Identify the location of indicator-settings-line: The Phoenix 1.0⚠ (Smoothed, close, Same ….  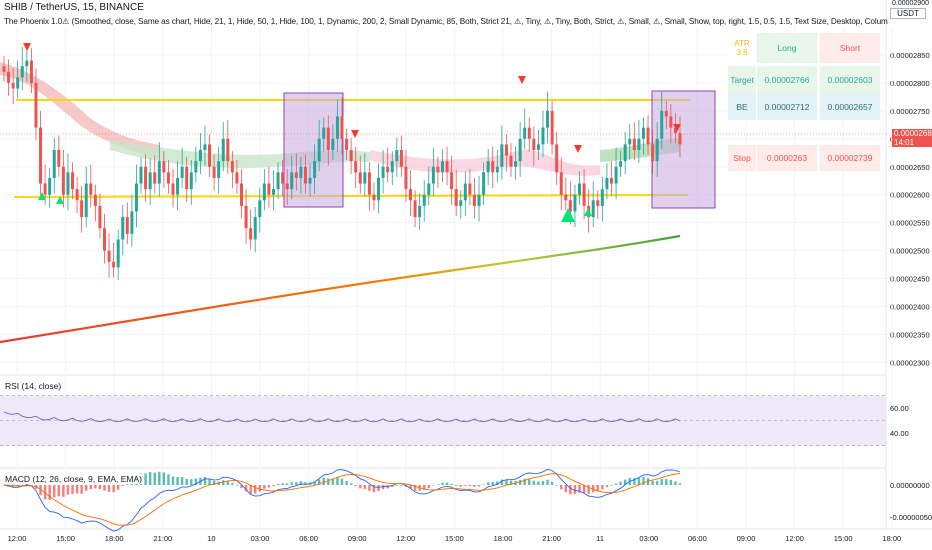
(446, 21).